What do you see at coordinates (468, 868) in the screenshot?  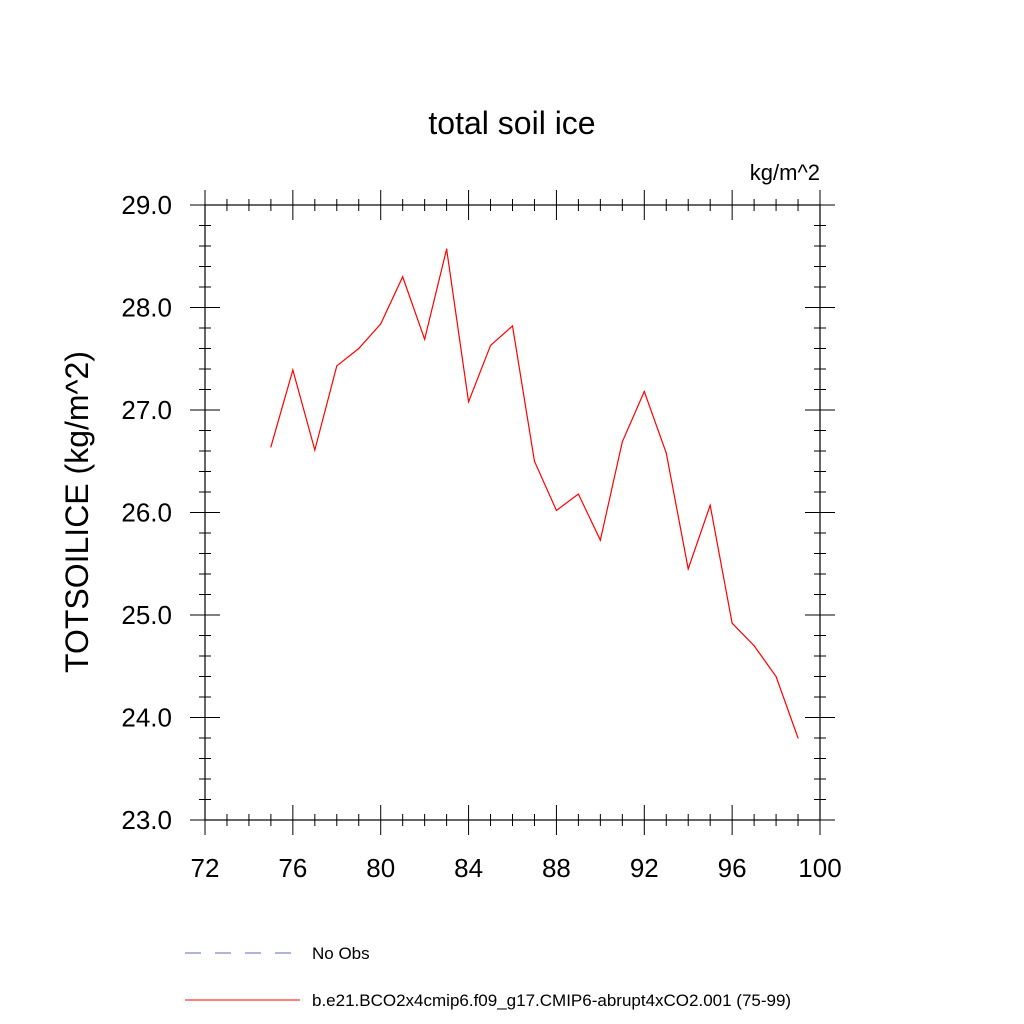 I see `x-tick-label: 84` at bounding box center [468, 868].